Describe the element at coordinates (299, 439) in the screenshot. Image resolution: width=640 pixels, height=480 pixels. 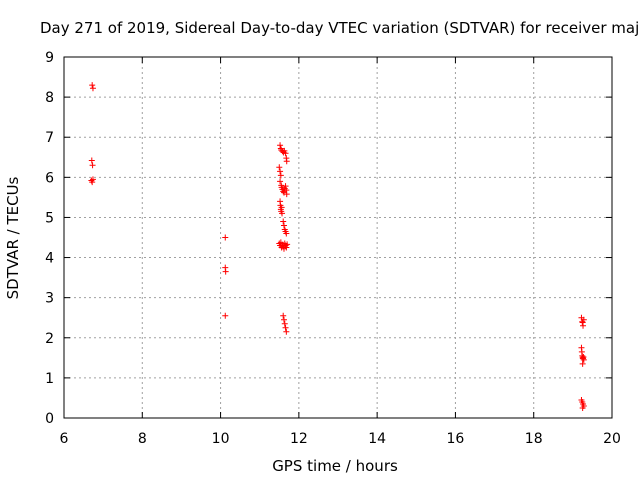
I see `x-tick-label: 12` at that location.